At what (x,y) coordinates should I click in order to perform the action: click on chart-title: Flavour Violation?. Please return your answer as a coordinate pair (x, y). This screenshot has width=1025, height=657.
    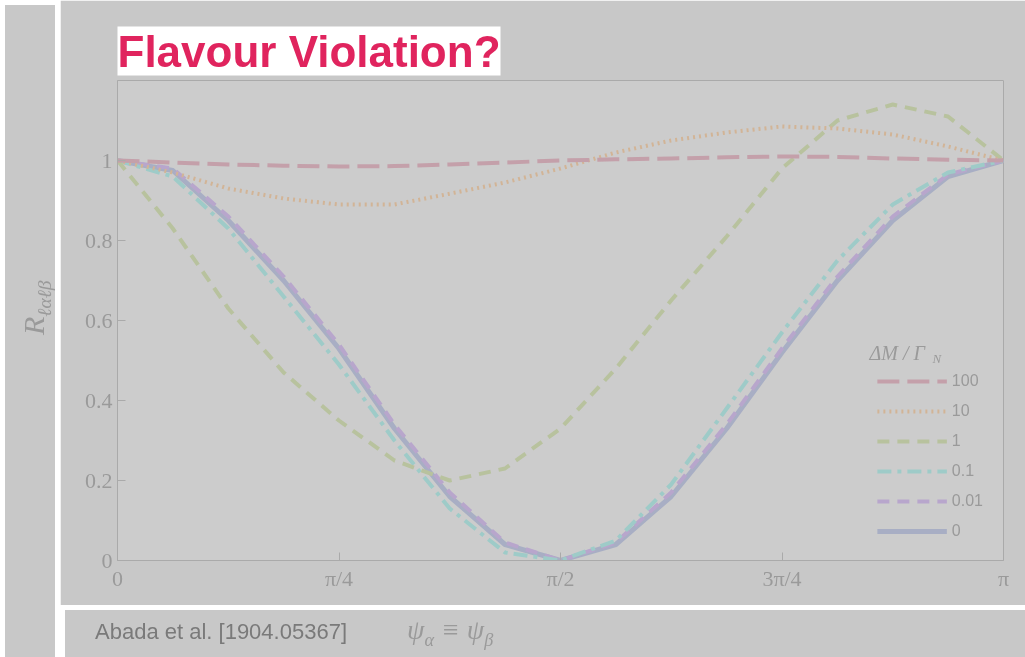
    Looking at the image, I should click on (309, 51).